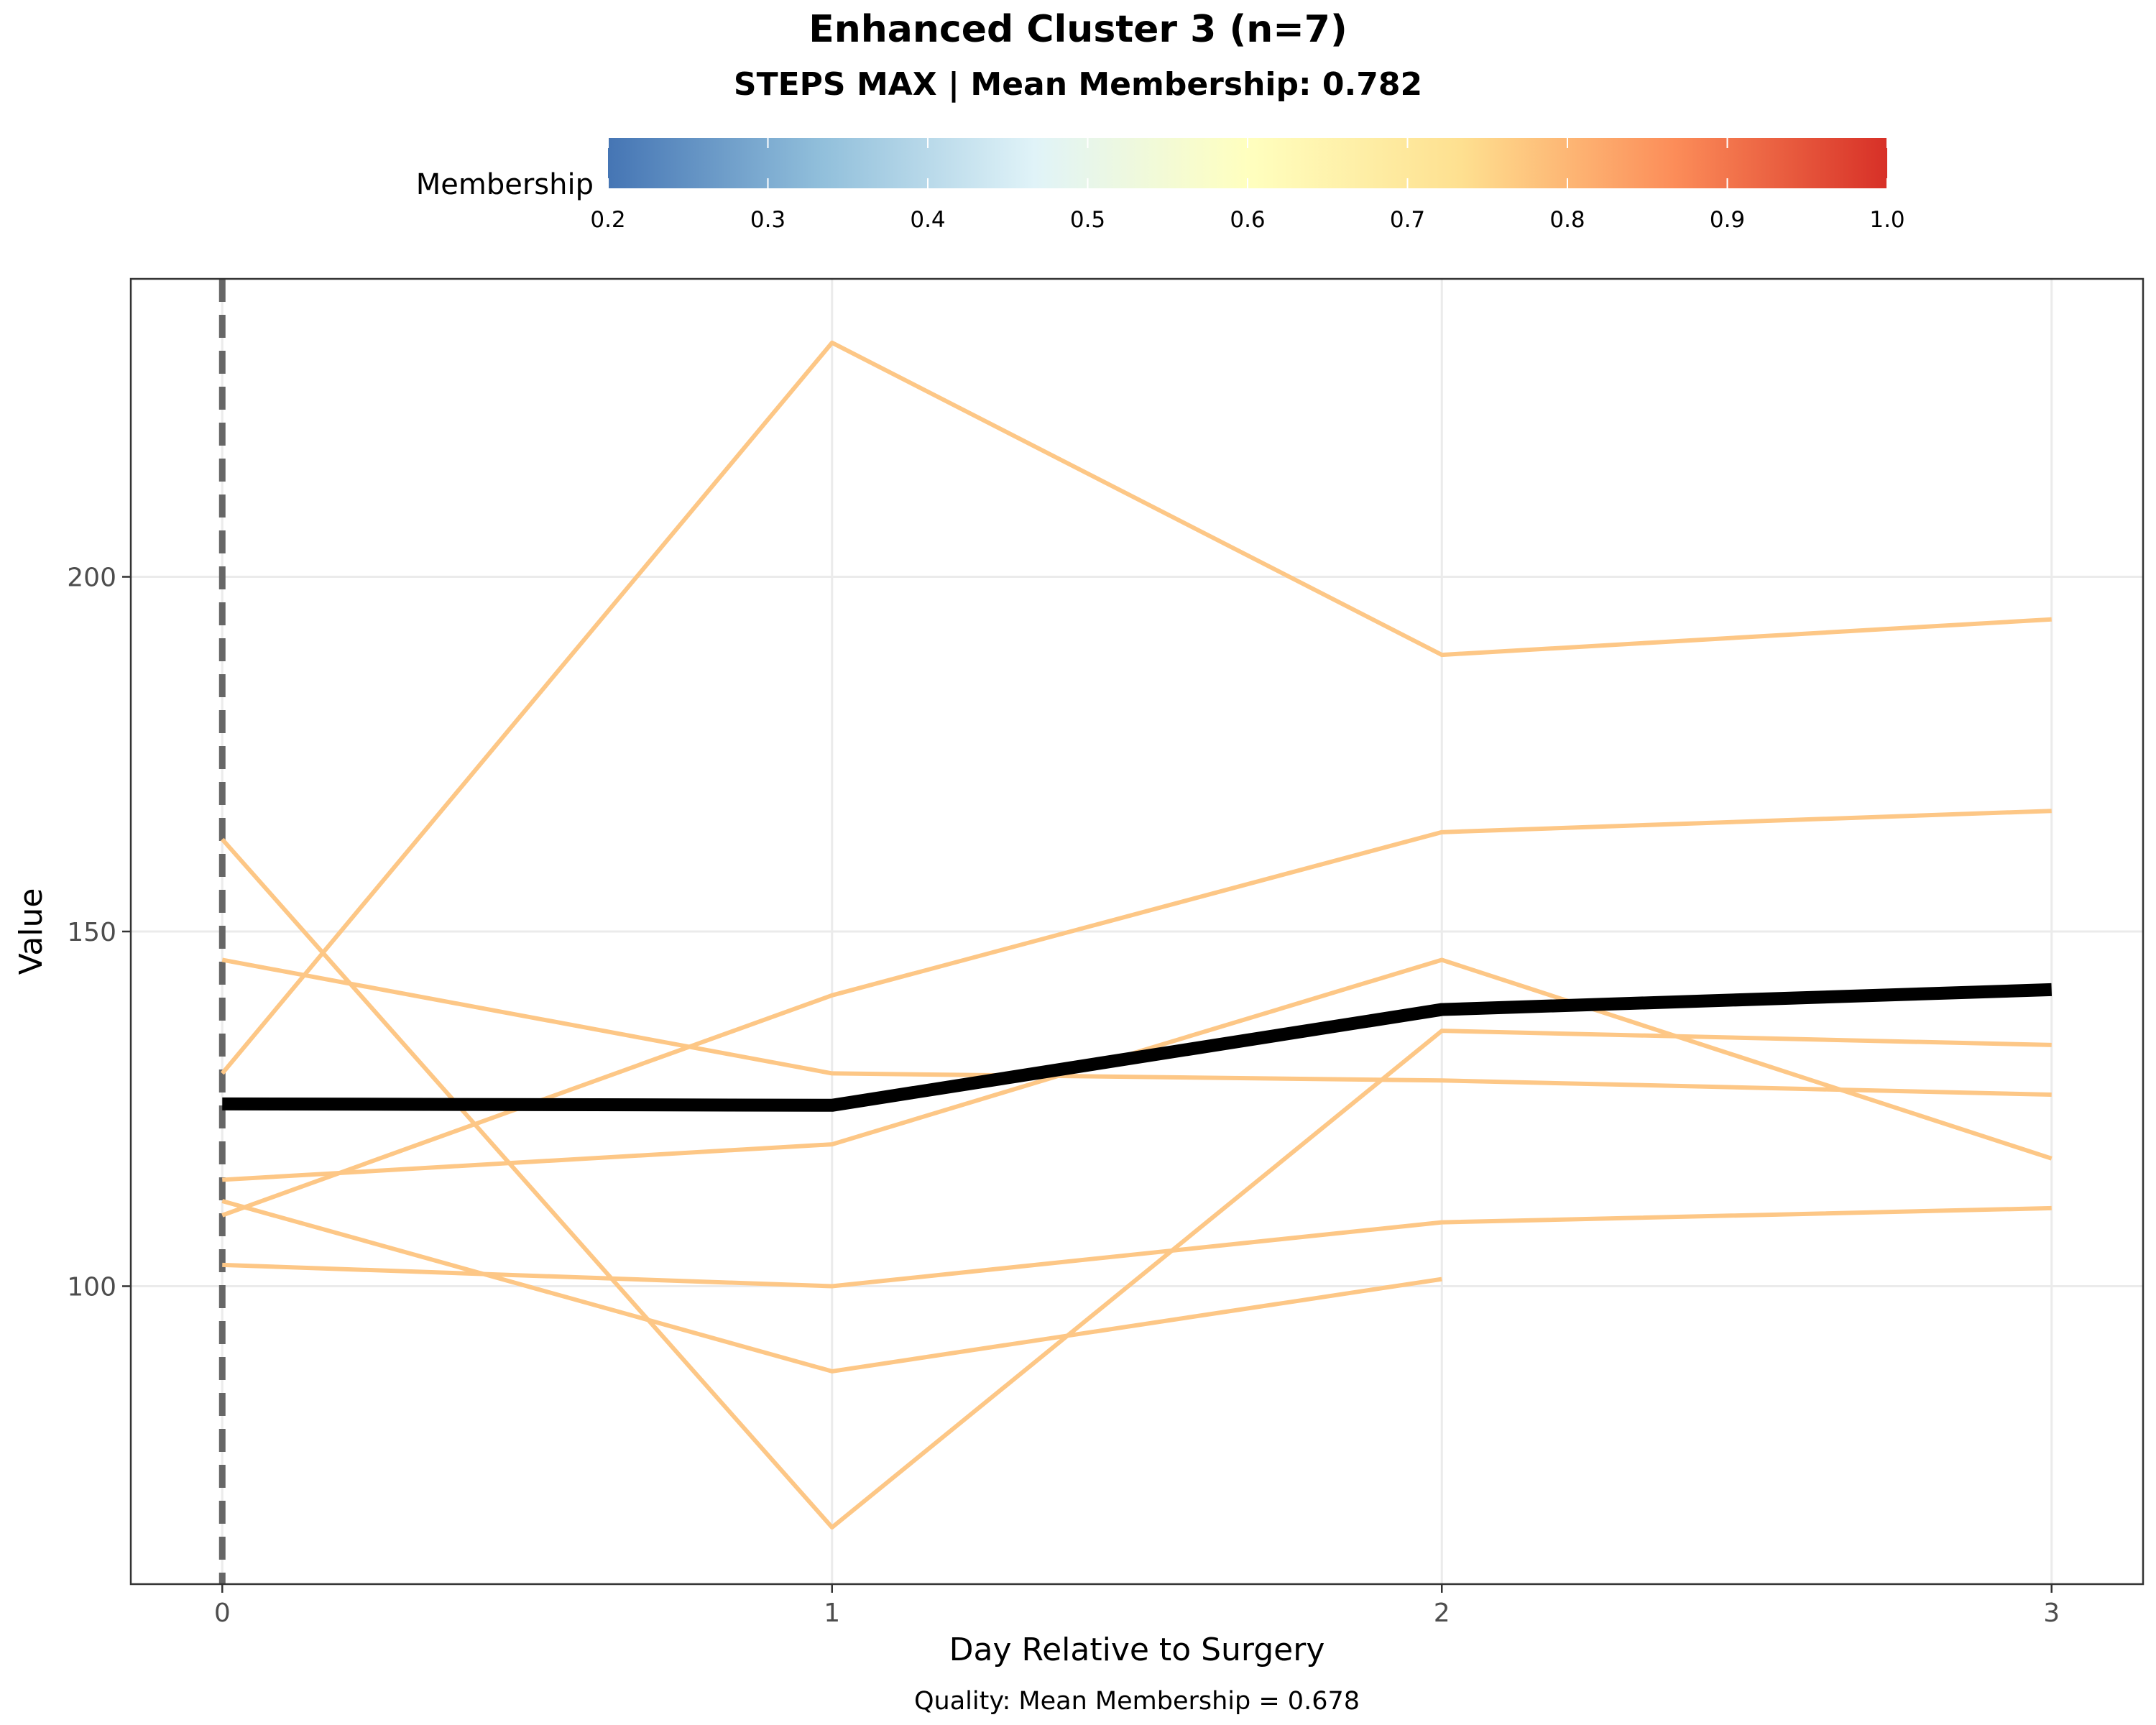  I want to click on y-tick-label: 150, so click(91, 932).